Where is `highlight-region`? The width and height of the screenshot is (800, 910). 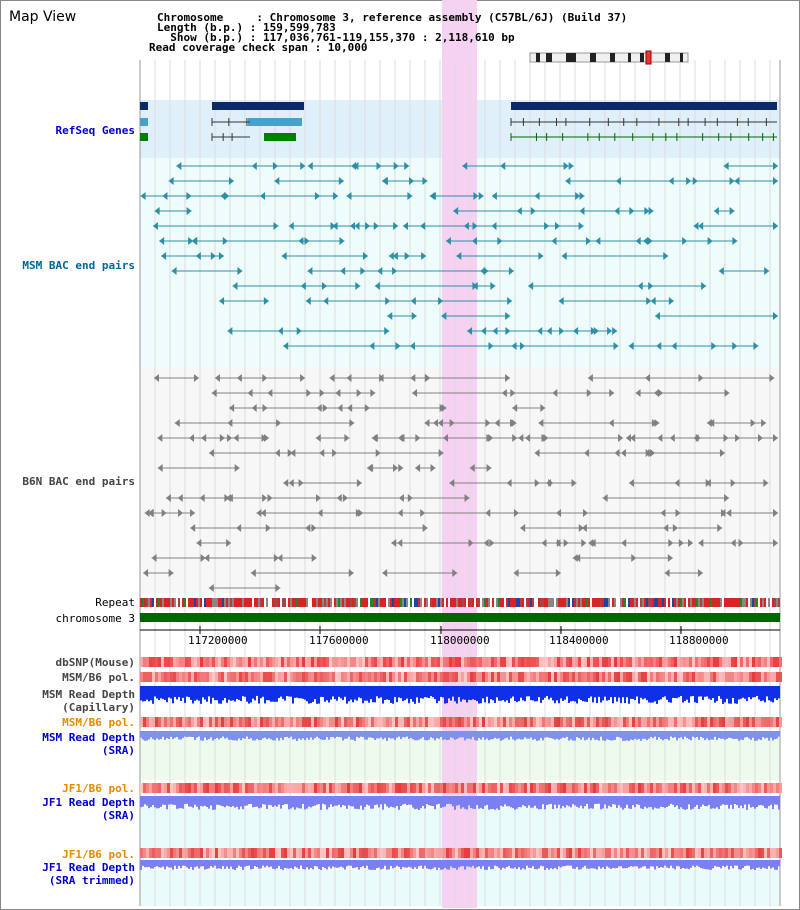
highlight-region is located at coordinates (459, 454).